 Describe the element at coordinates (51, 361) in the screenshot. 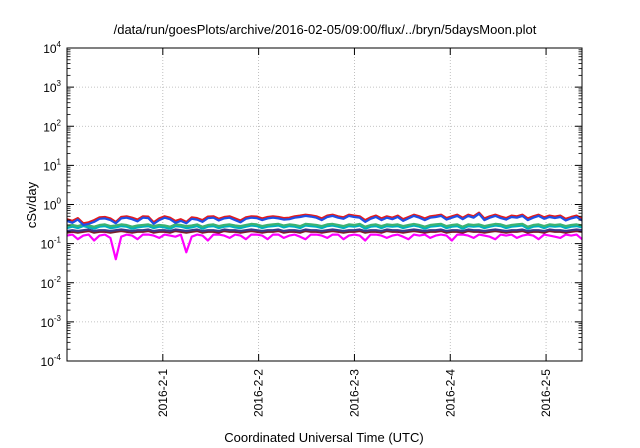

I see `y-tick-label: 10⁻⁴` at that location.